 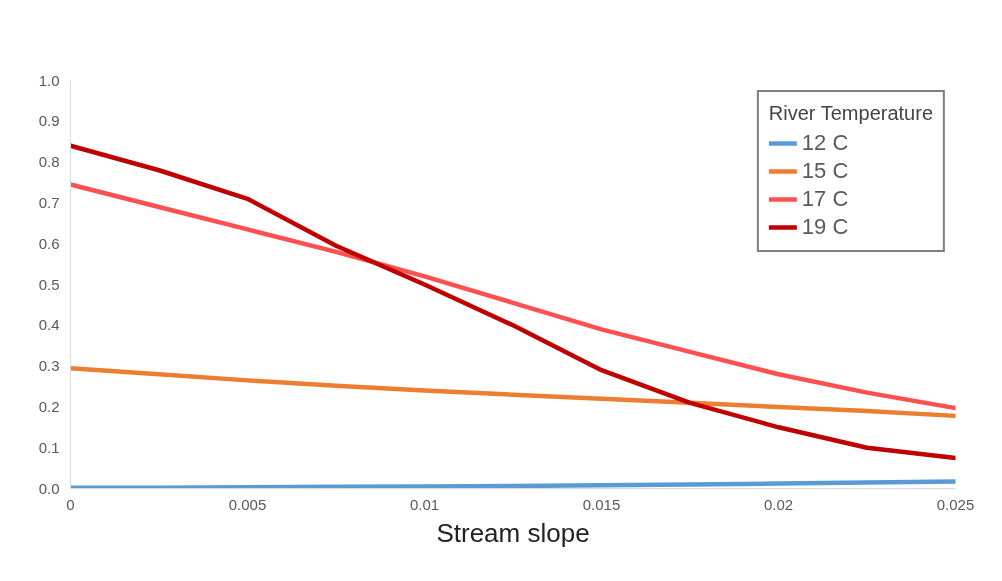 What do you see at coordinates (49, 202) in the screenshot?
I see `y-tick-label: 0.7` at bounding box center [49, 202].